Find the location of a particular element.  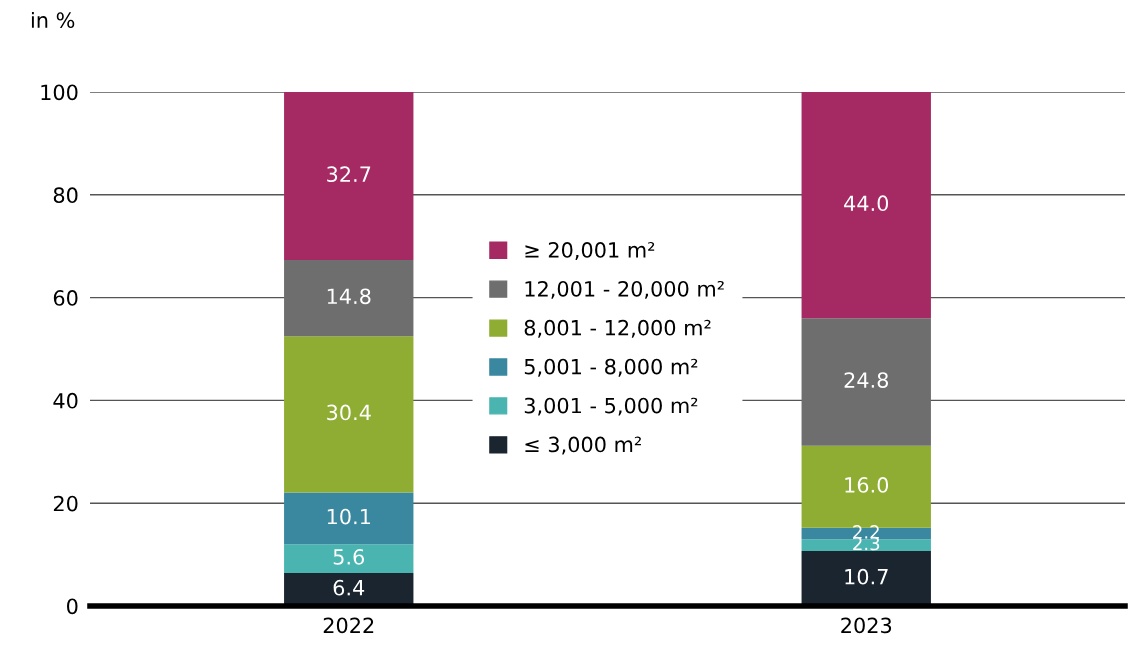

data-label: 32.7 is located at coordinates (349, 174).